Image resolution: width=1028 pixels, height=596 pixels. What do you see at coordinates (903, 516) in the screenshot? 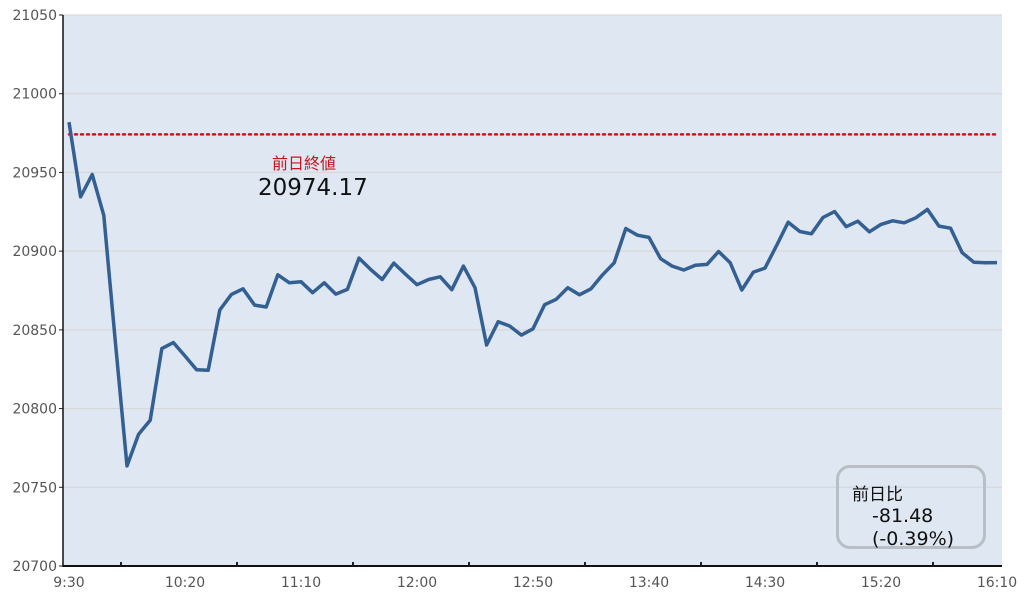
I see `change-value: -81.48` at bounding box center [903, 516].